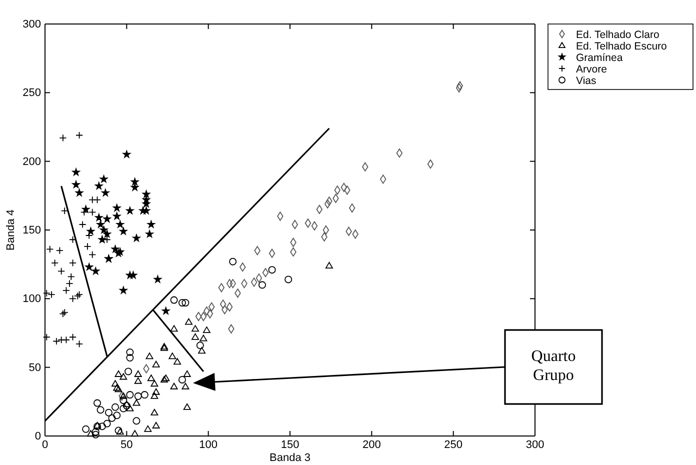 This screenshot has width=696, height=465. I want to click on legend-label: Ed. Telhado Escuro, so click(622, 46).